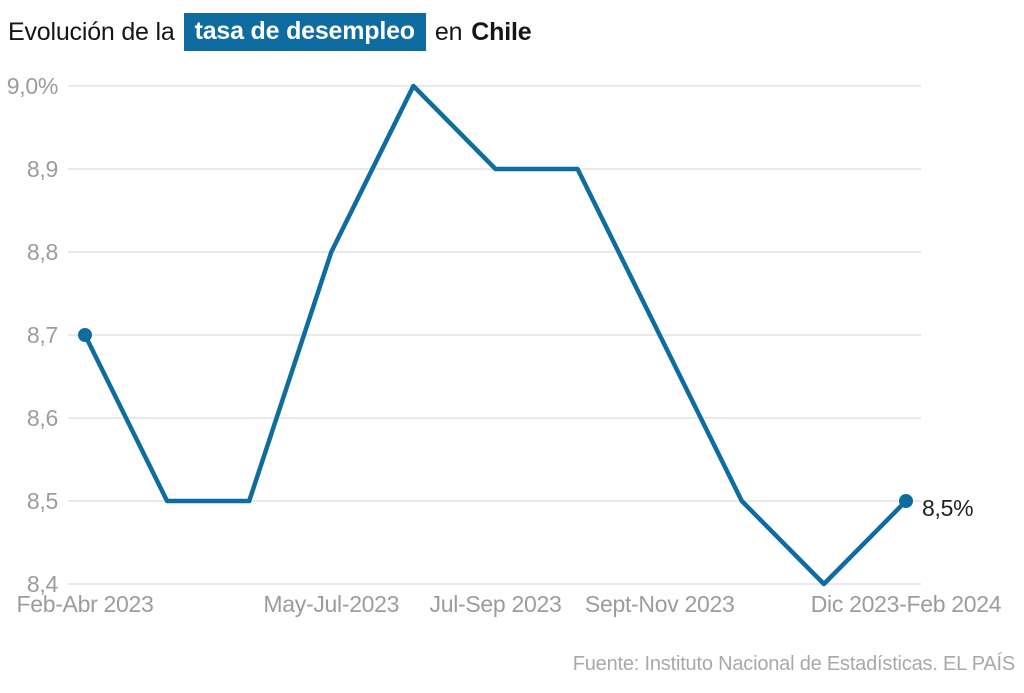 The width and height of the screenshot is (1024, 693). Describe the element at coordinates (85, 335) in the screenshot. I see `start-point-marker` at that location.